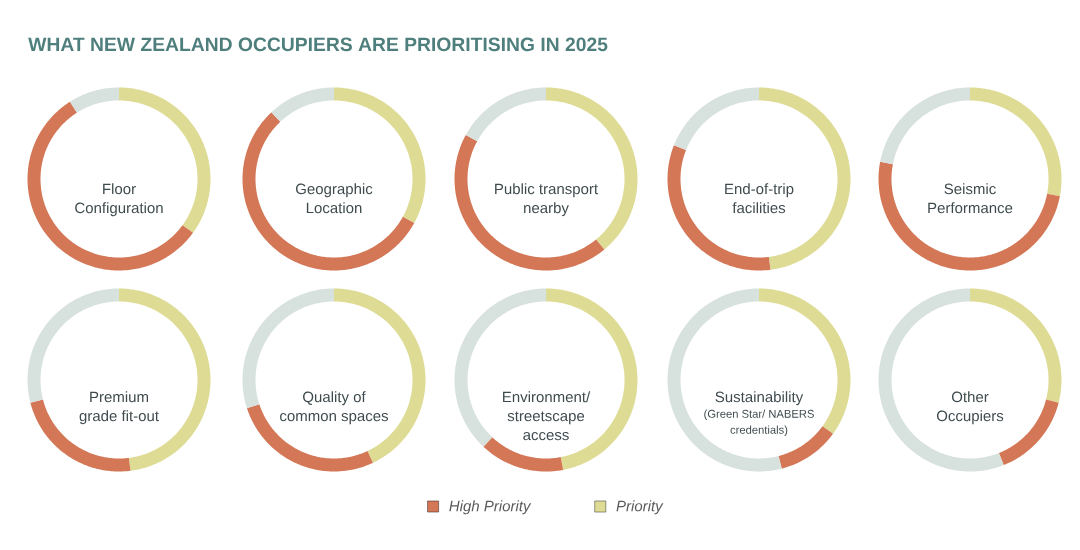 This screenshot has height=550, width=1080. Describe the element at coordinates (970, 408) in the screenshot. I see `text: Other Occupiers` at that location.